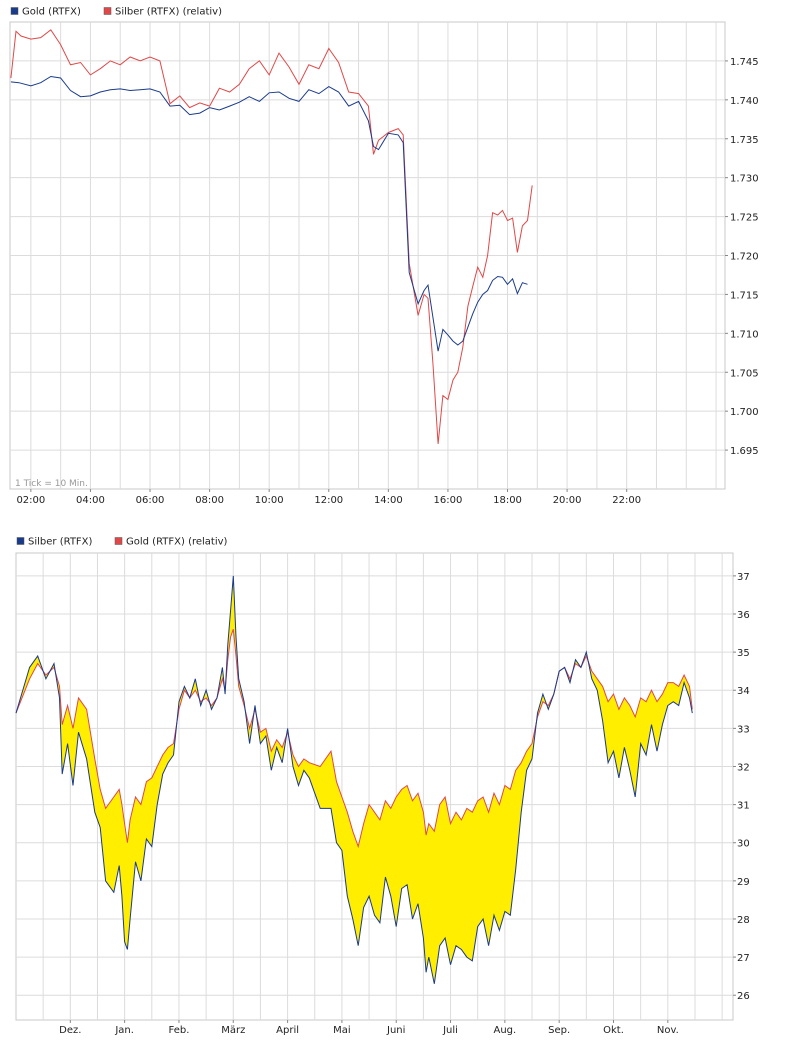  Describe the element at coordinates (744, 295) in the screenshot. I see `y-tick-label: 1.715` at that location.